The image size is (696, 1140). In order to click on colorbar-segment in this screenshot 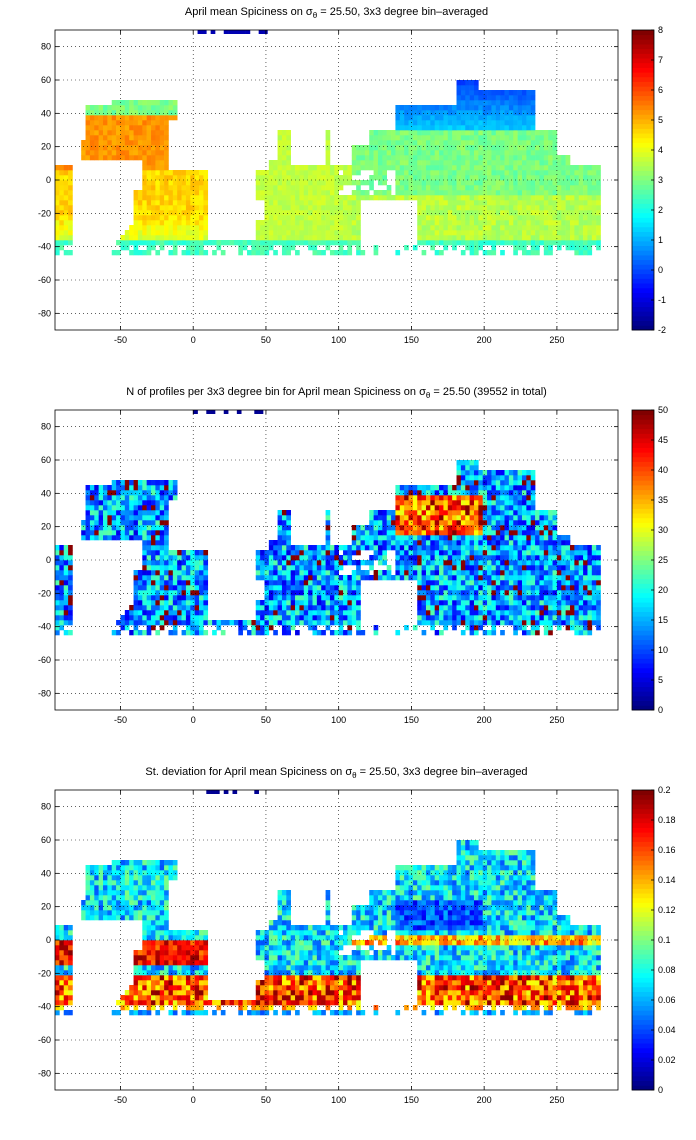, I will do `click(643, 197)`.